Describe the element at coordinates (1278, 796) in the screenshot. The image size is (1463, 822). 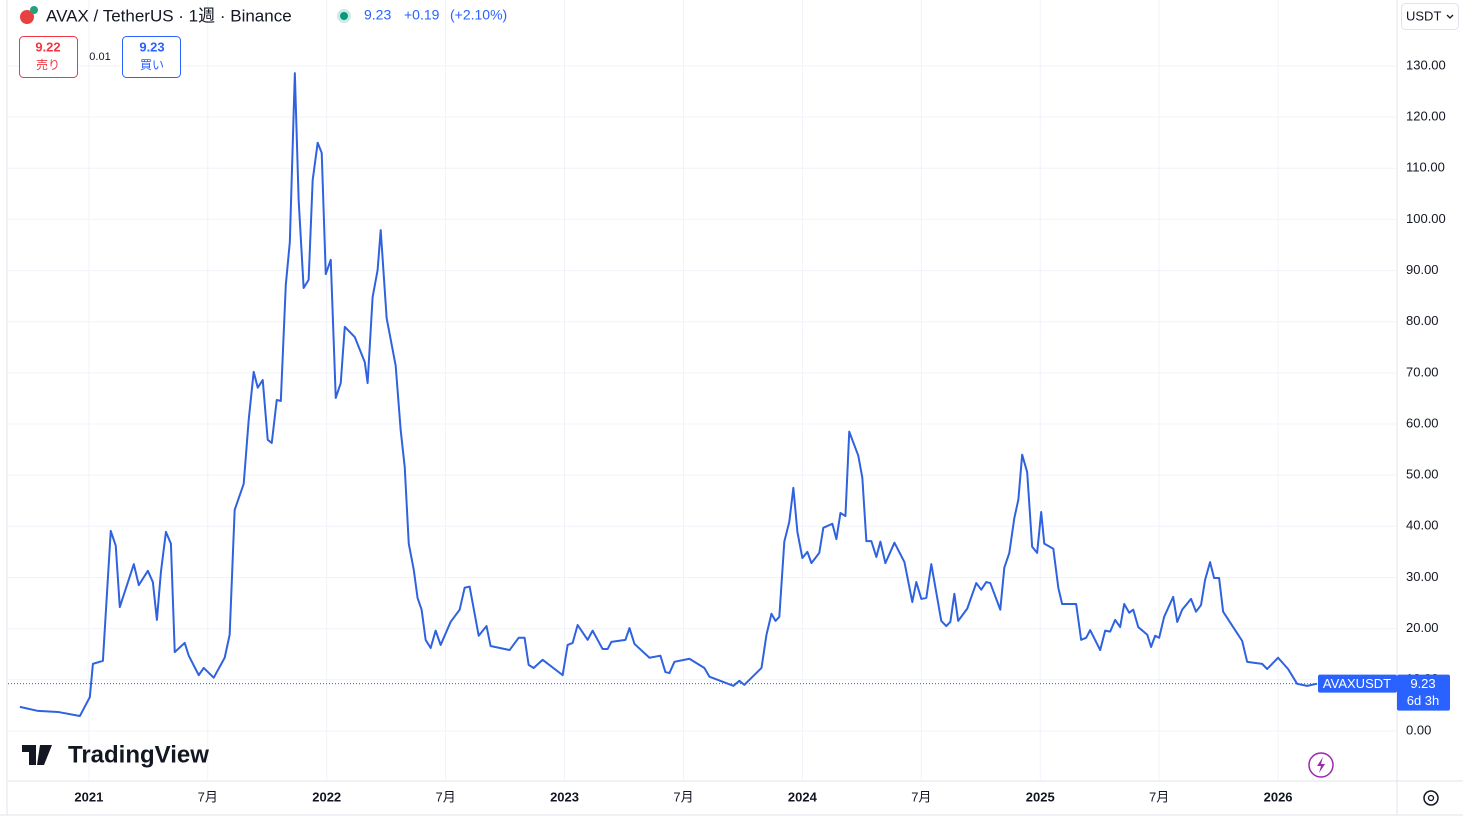
I see `x-tick-label: 2026` at that location.